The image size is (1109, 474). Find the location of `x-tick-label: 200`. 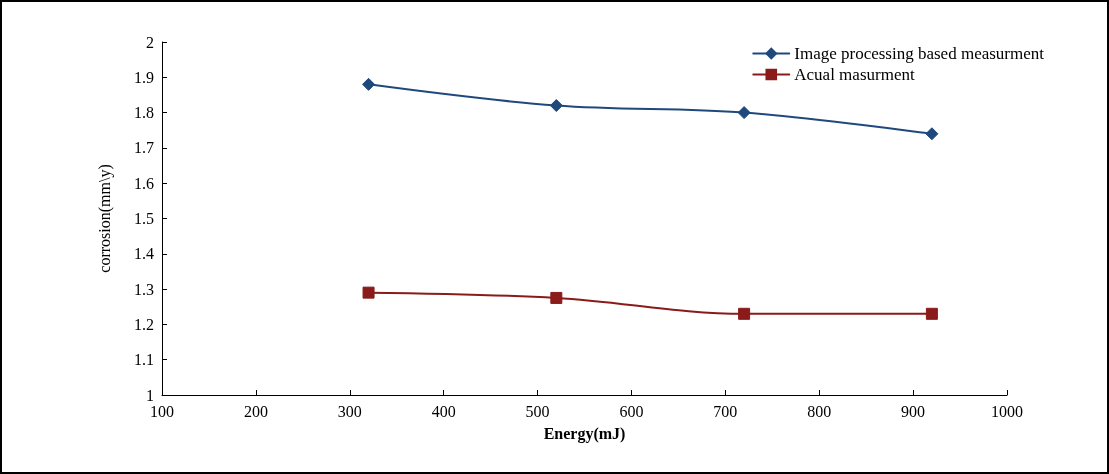

x-tick-label: 200 is located at coordinates (255, 411).